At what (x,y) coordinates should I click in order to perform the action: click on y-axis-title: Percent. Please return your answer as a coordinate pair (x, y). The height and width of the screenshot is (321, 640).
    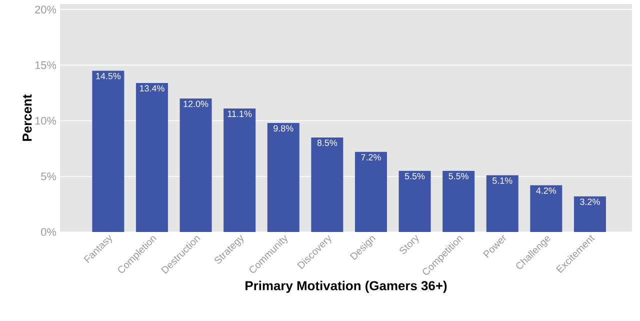
    Looking at the image, I should click on (27, 117).